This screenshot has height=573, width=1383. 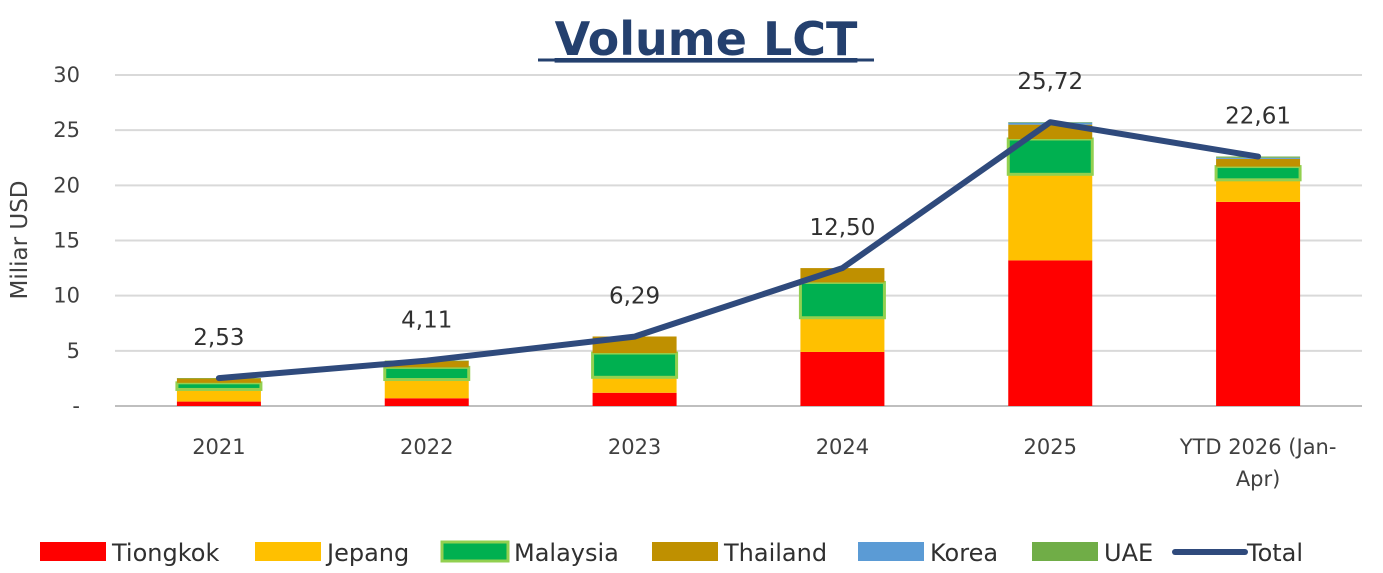 I want to click on legend-swatch-korea, so click(x=891, y=551).